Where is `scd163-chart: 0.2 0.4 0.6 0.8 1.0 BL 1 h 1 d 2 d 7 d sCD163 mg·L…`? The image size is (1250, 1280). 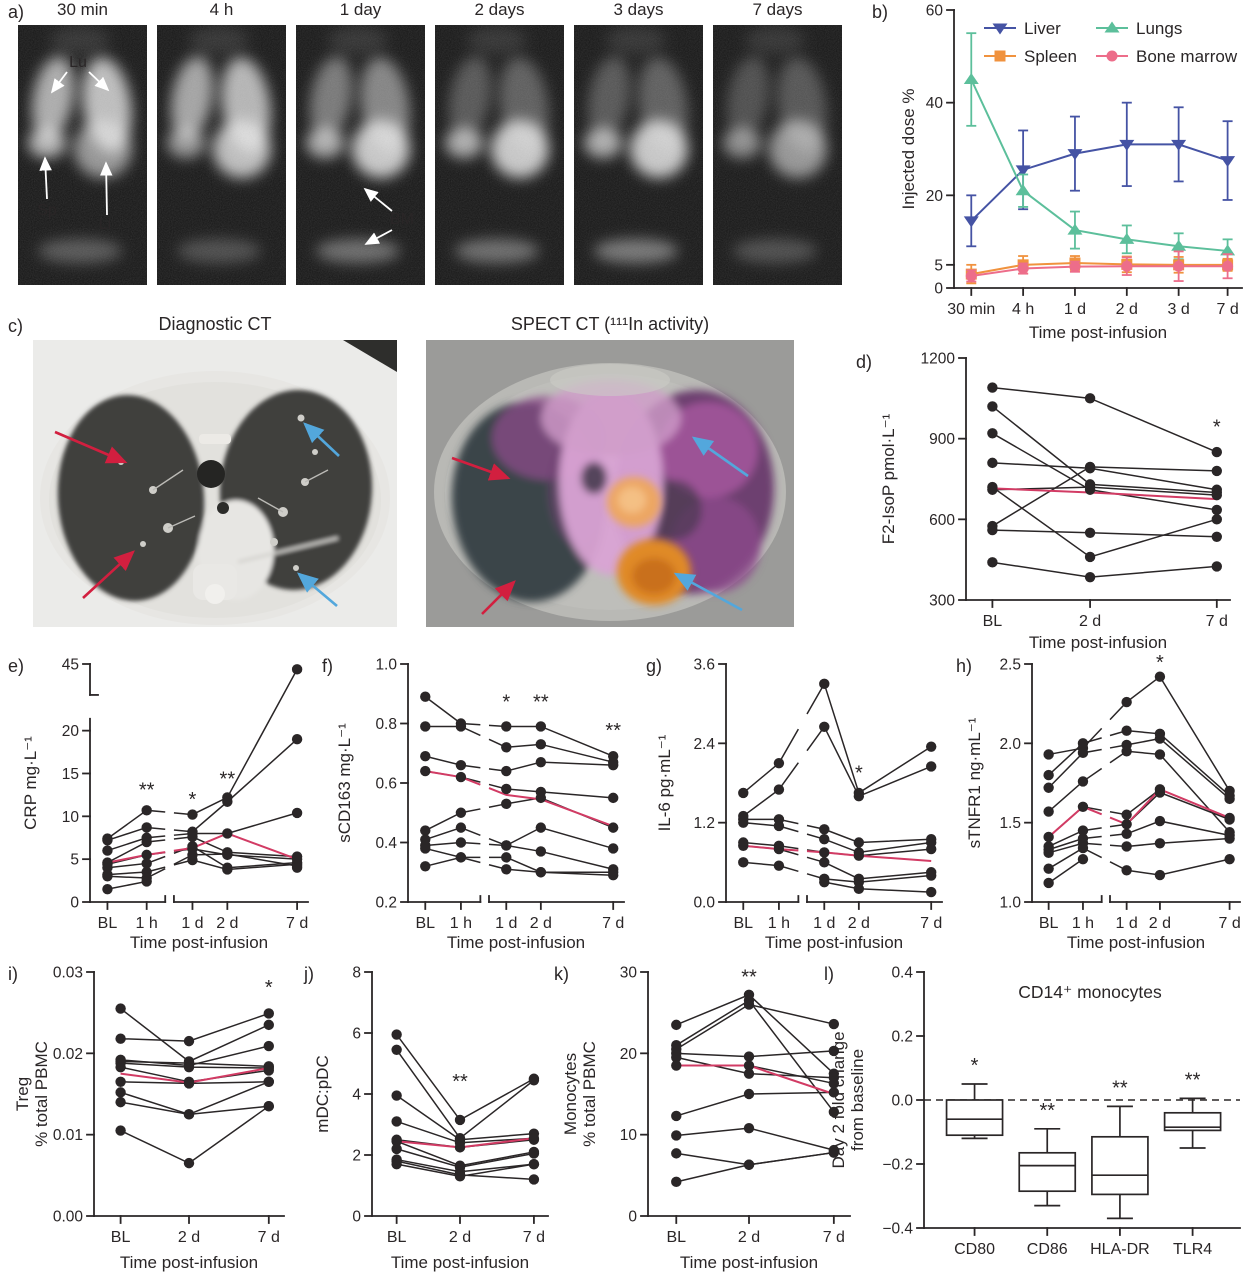 scd163-chart: 0.2 0.4 0.6 0.8 1.0 BL 1 h 1 d 2 d 7 d sCD163 mg·L… is located at coordinates (485, 806).